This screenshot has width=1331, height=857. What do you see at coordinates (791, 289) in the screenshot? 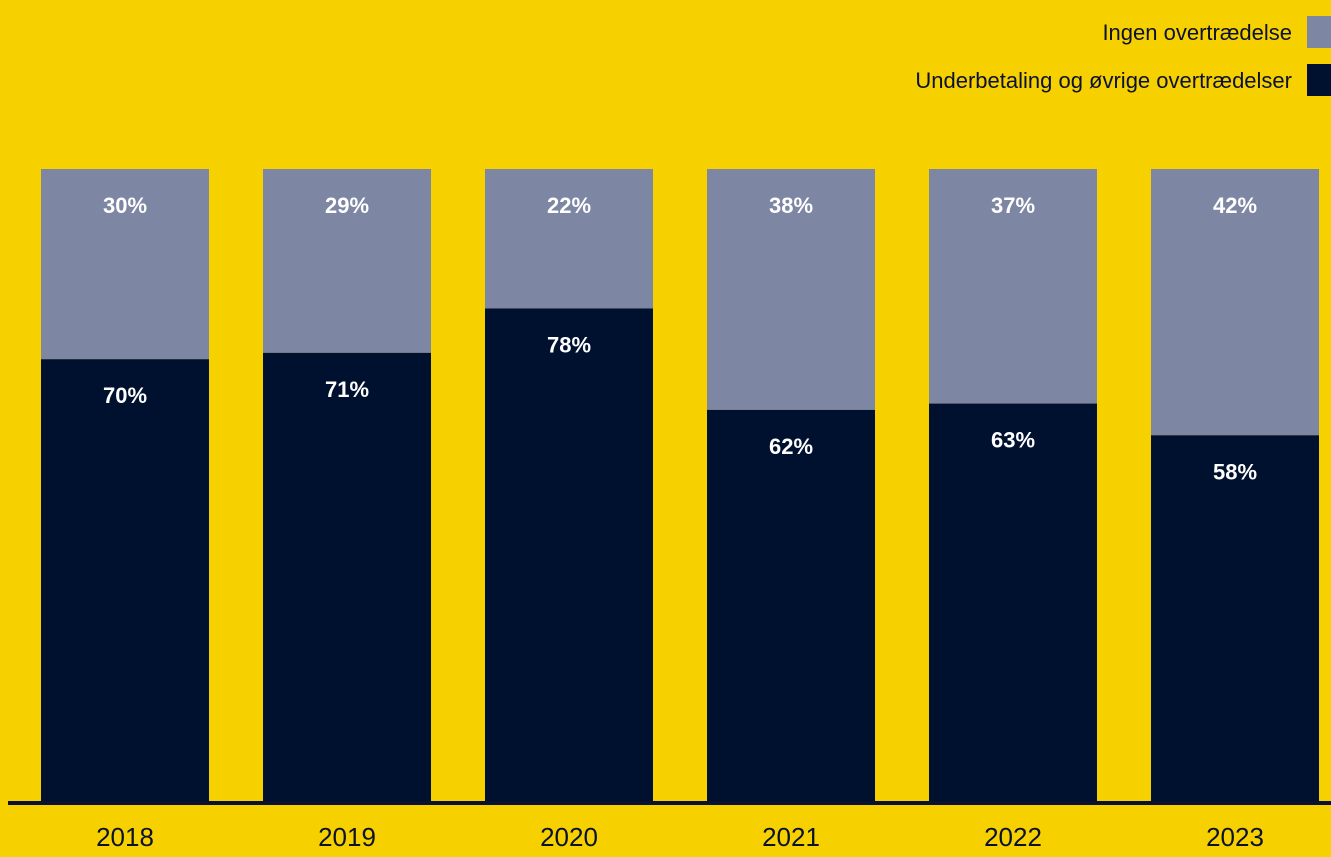
I see `bar-segment-ingen-overtraedelse-2021` at bounding box center [791, 289].